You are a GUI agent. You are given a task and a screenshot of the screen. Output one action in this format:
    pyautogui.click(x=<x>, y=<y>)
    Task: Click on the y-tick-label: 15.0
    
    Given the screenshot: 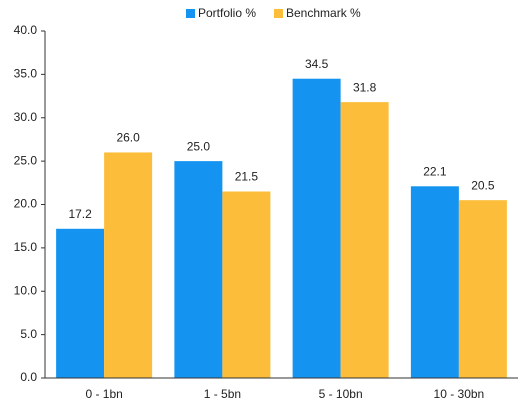 What is the action you would take?
    pyautogui.click(x=26, y=247)
    